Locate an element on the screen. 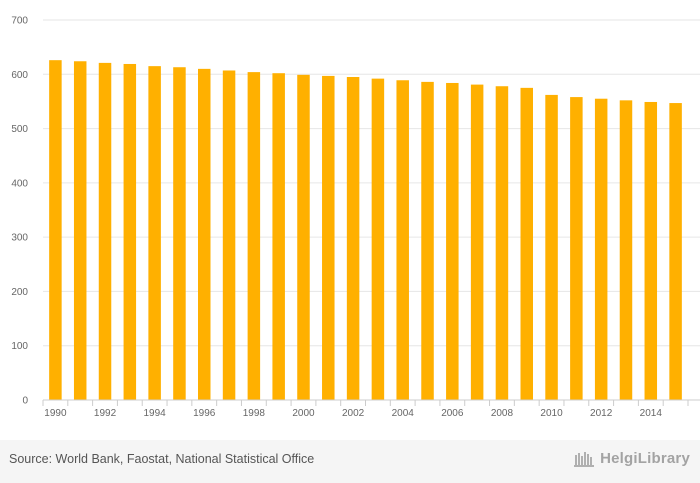 This screenshot has height=483, width=700. bar-1998 is located at coordinates (254, 236).